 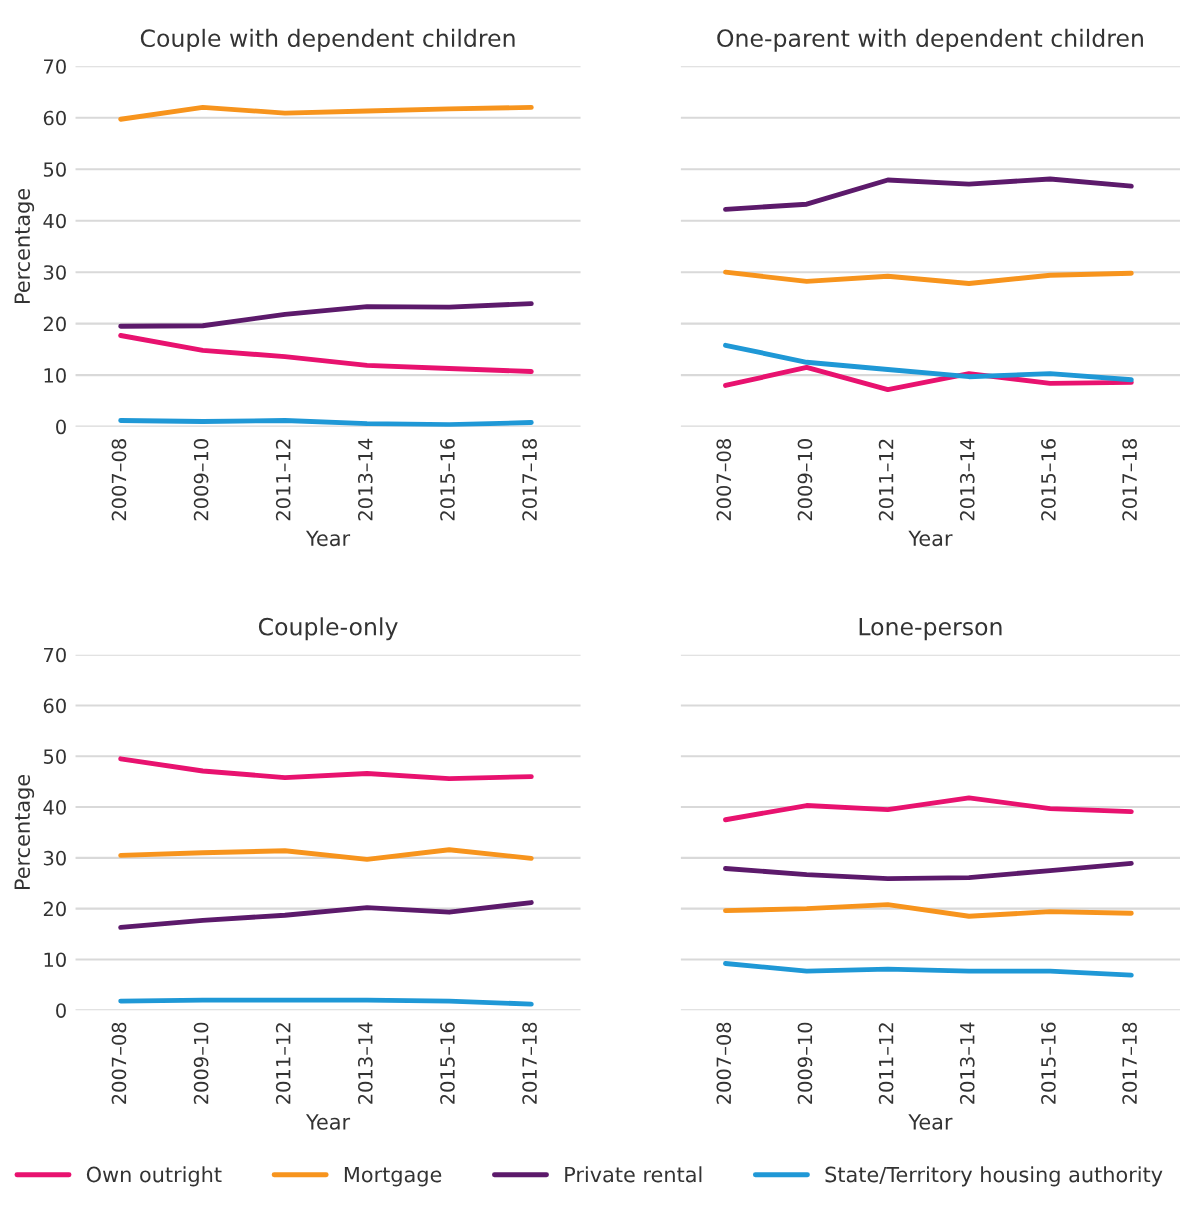 I want to click on legend-label: Mortgage, so click(x=393, y=1176).